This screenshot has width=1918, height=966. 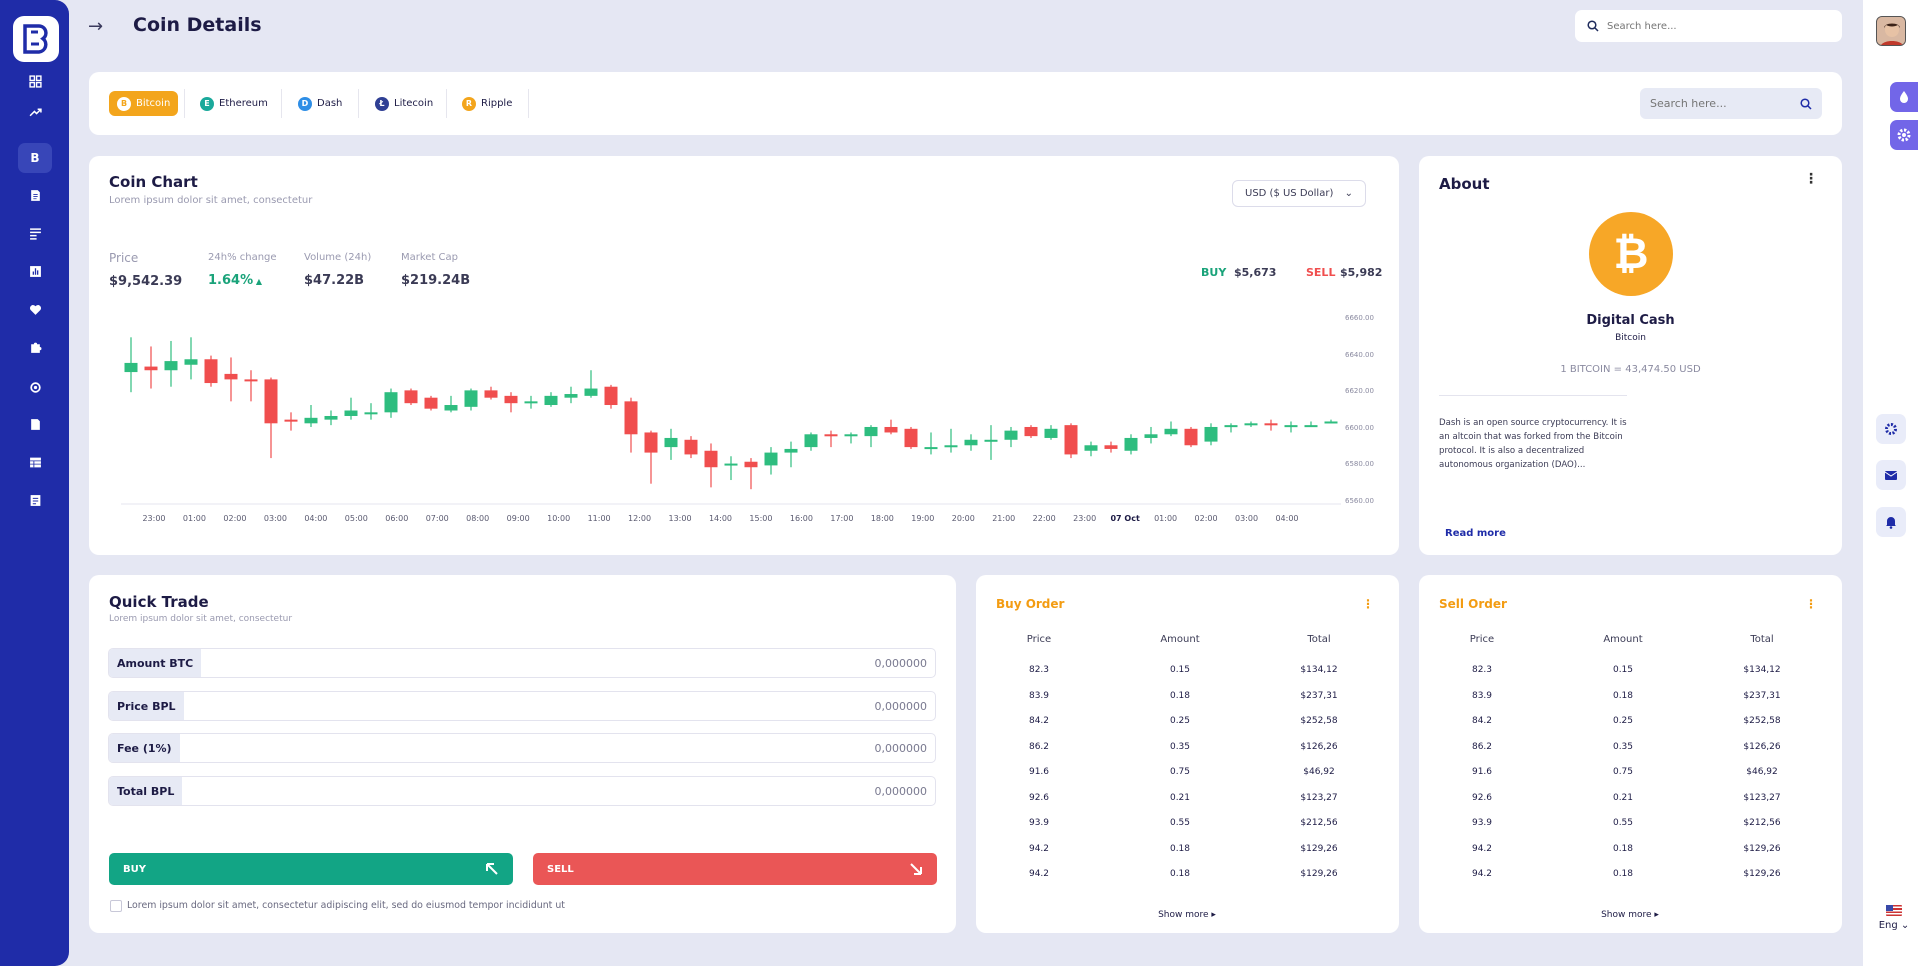 I want to click on buy-button: BUY, so click(x=311, y=869).